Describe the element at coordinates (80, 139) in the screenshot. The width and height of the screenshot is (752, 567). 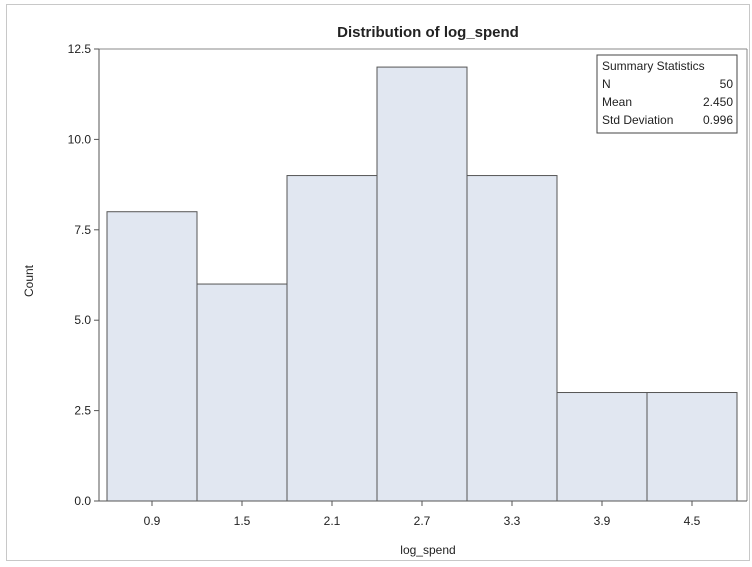
I see `y-tick-label: 10.0` at that location.